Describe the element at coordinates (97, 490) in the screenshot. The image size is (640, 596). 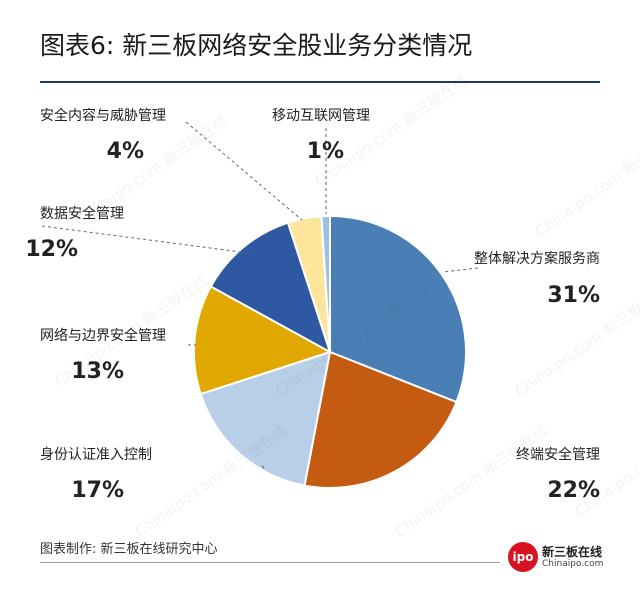
I see `slice-percent-label: 17%` at that location.